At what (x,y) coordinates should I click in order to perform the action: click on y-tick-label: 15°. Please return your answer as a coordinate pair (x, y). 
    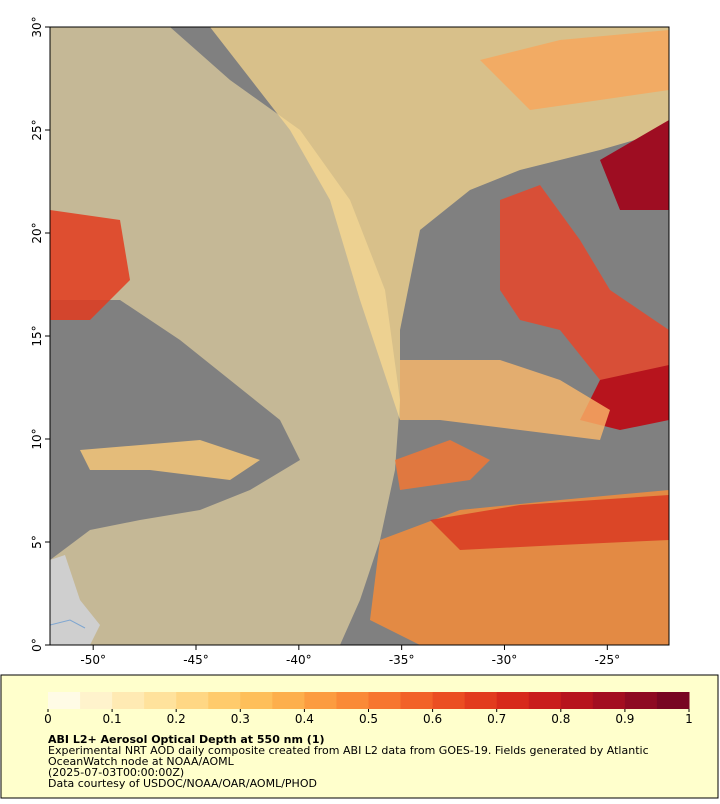
    Looking at the image, I should click on (37, 335).